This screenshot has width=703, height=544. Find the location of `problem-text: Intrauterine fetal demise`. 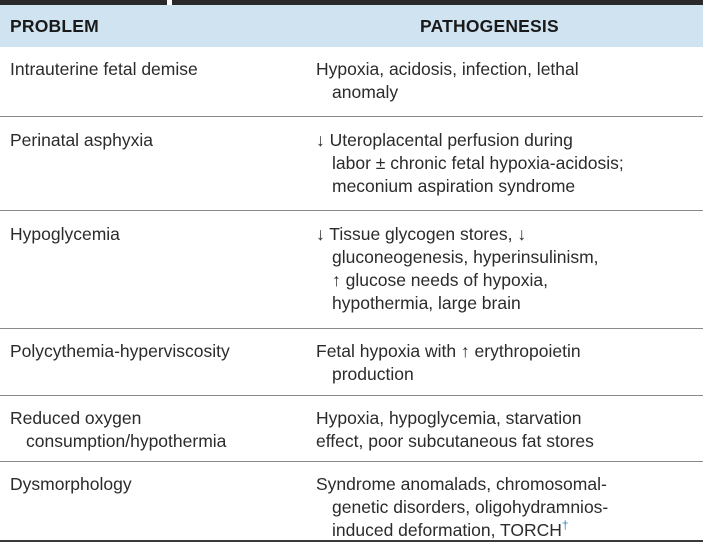

problem-text: Intrauterine fetal demise is located at coordinates (104, 69).